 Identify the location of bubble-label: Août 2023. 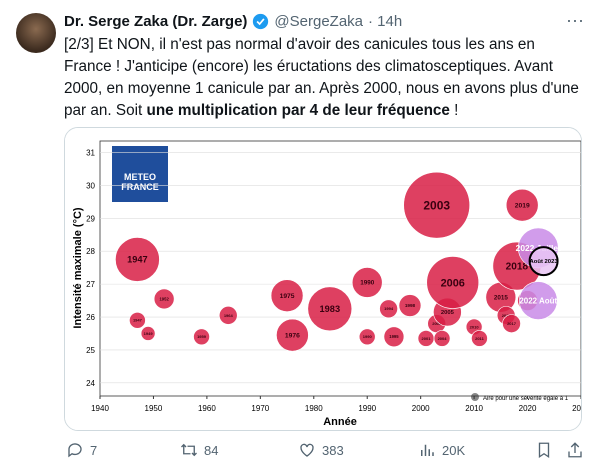
(544, 262).